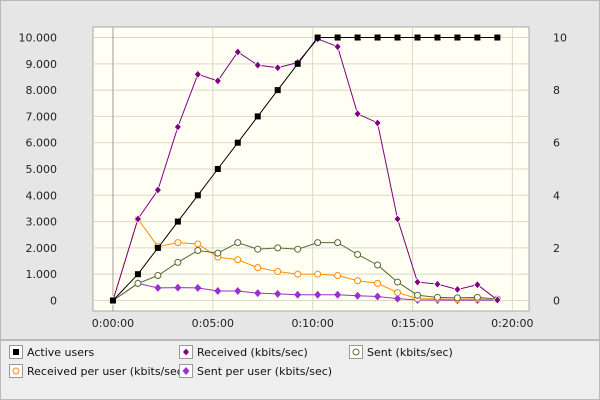 The width and height of the screenshot is (600, 400). Describe the element at coordinates (42, 64) in the screenshot. I see `y-left-tick-label: 9.000` at that location.